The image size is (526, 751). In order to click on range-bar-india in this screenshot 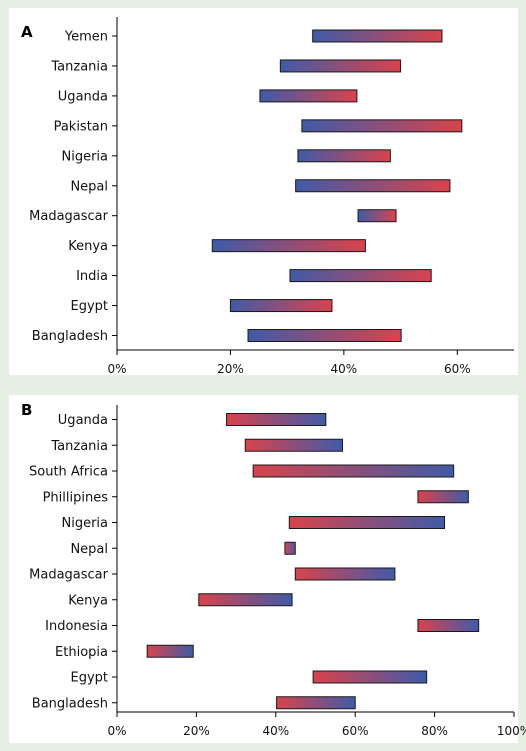, I will do `click(360, 276)`.